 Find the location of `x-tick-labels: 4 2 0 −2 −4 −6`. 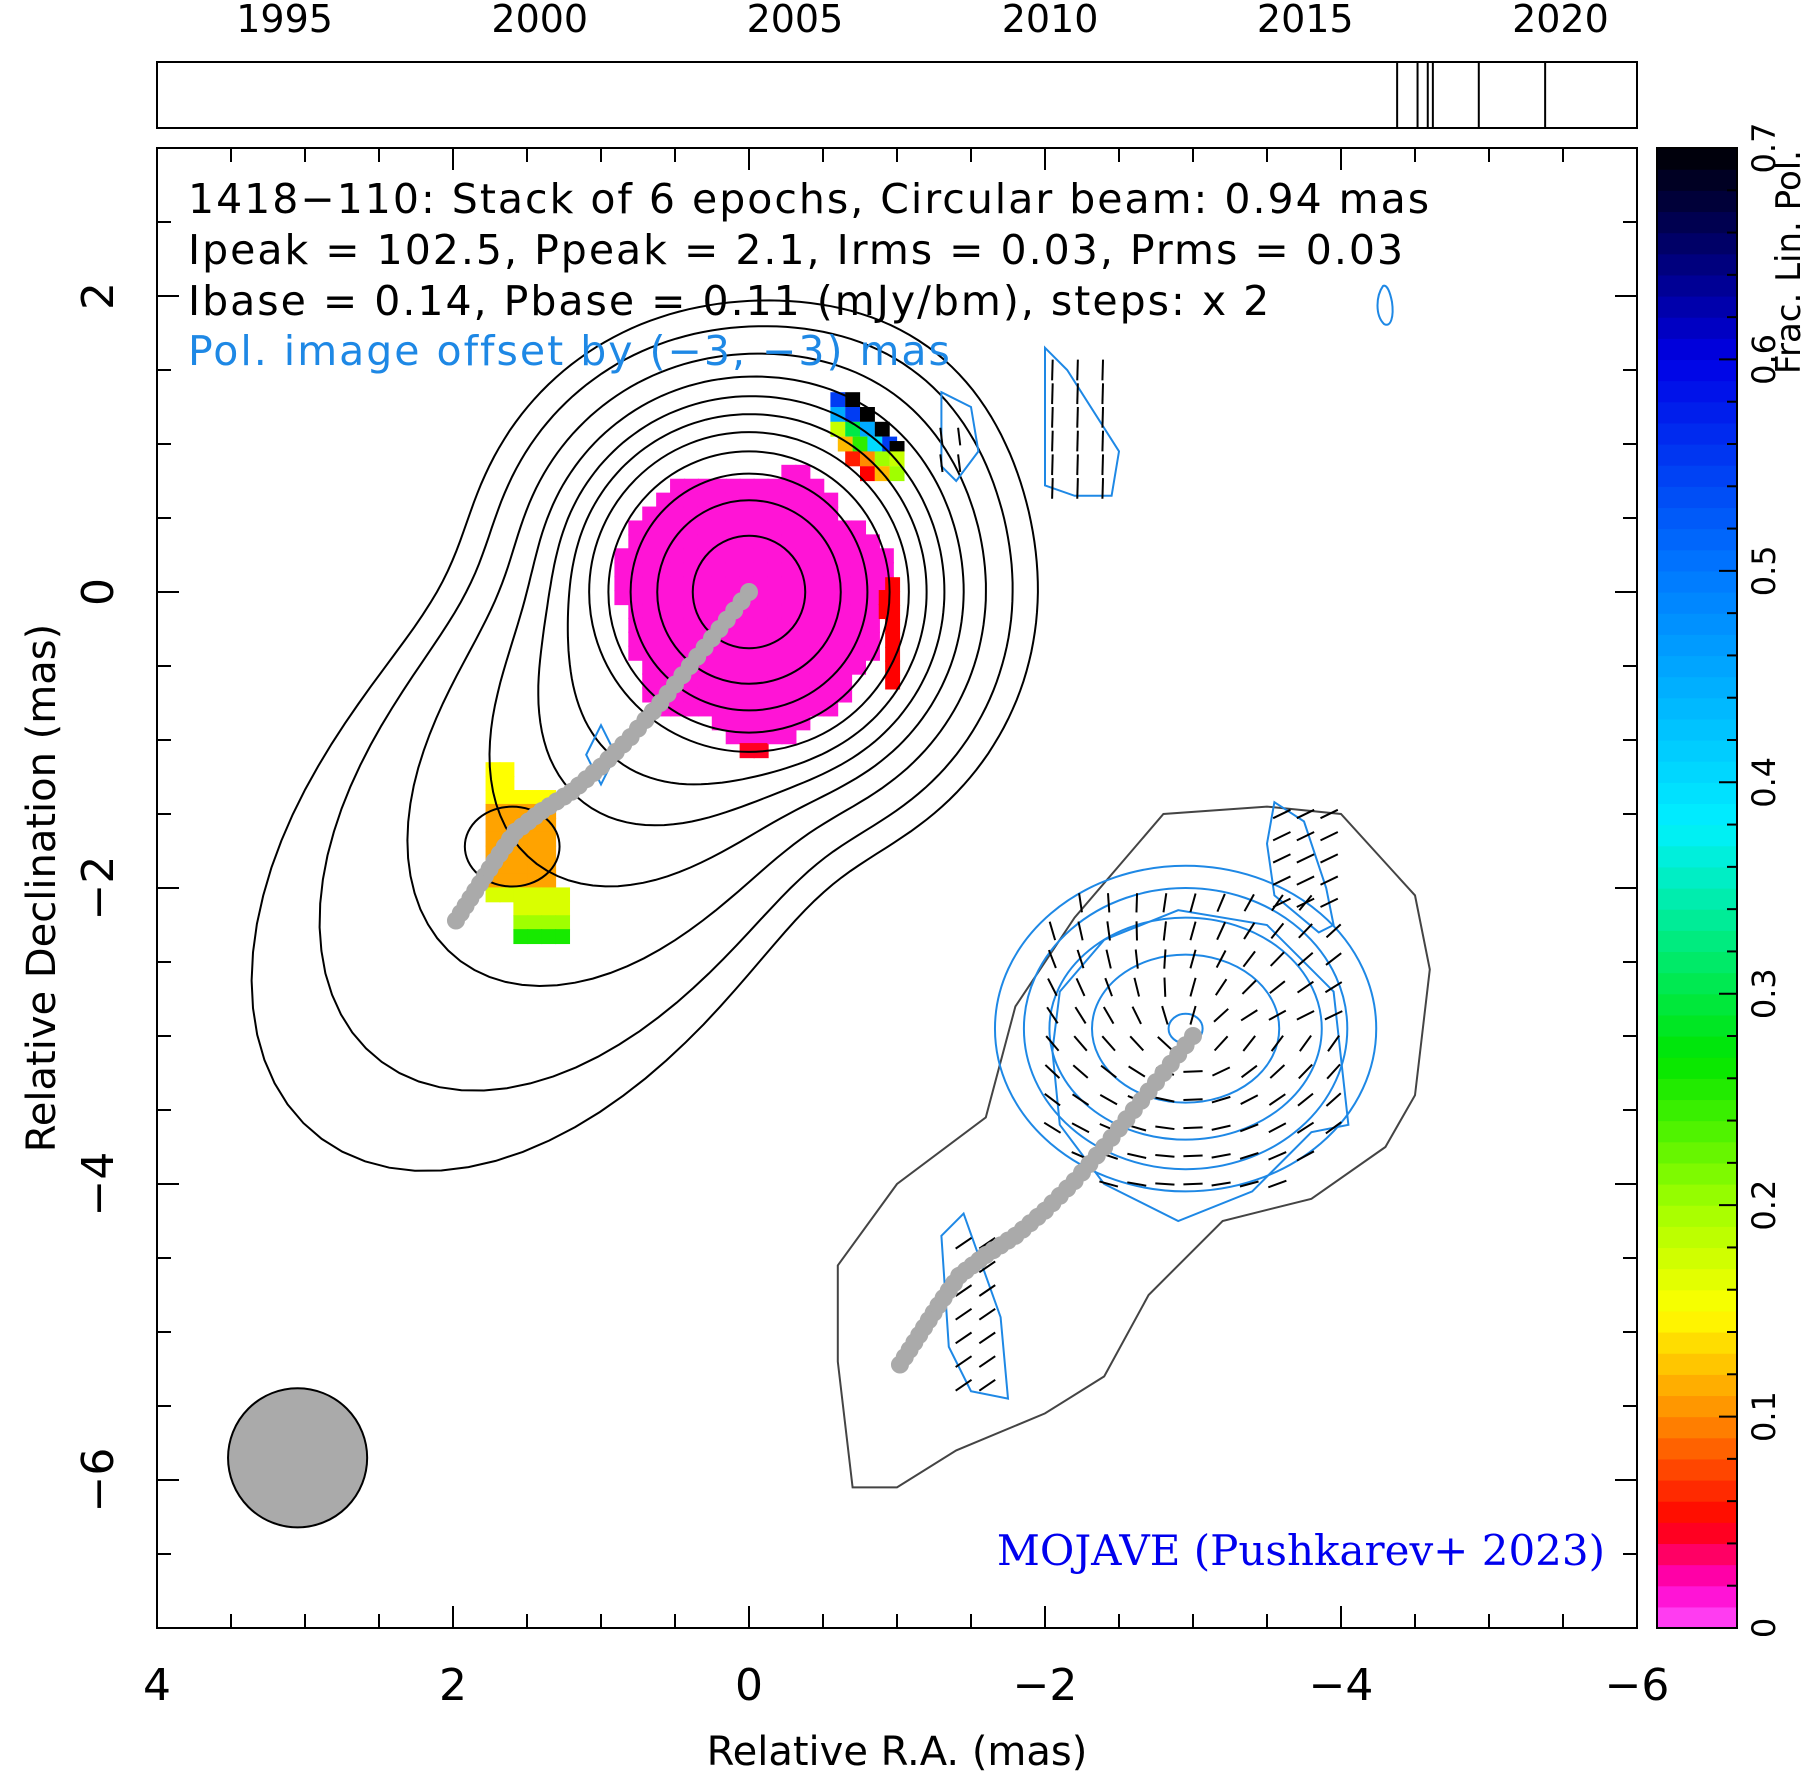

x-tick-labels: 4 2 0 −2 −4 −6 is located at coordinates (906, 1685).